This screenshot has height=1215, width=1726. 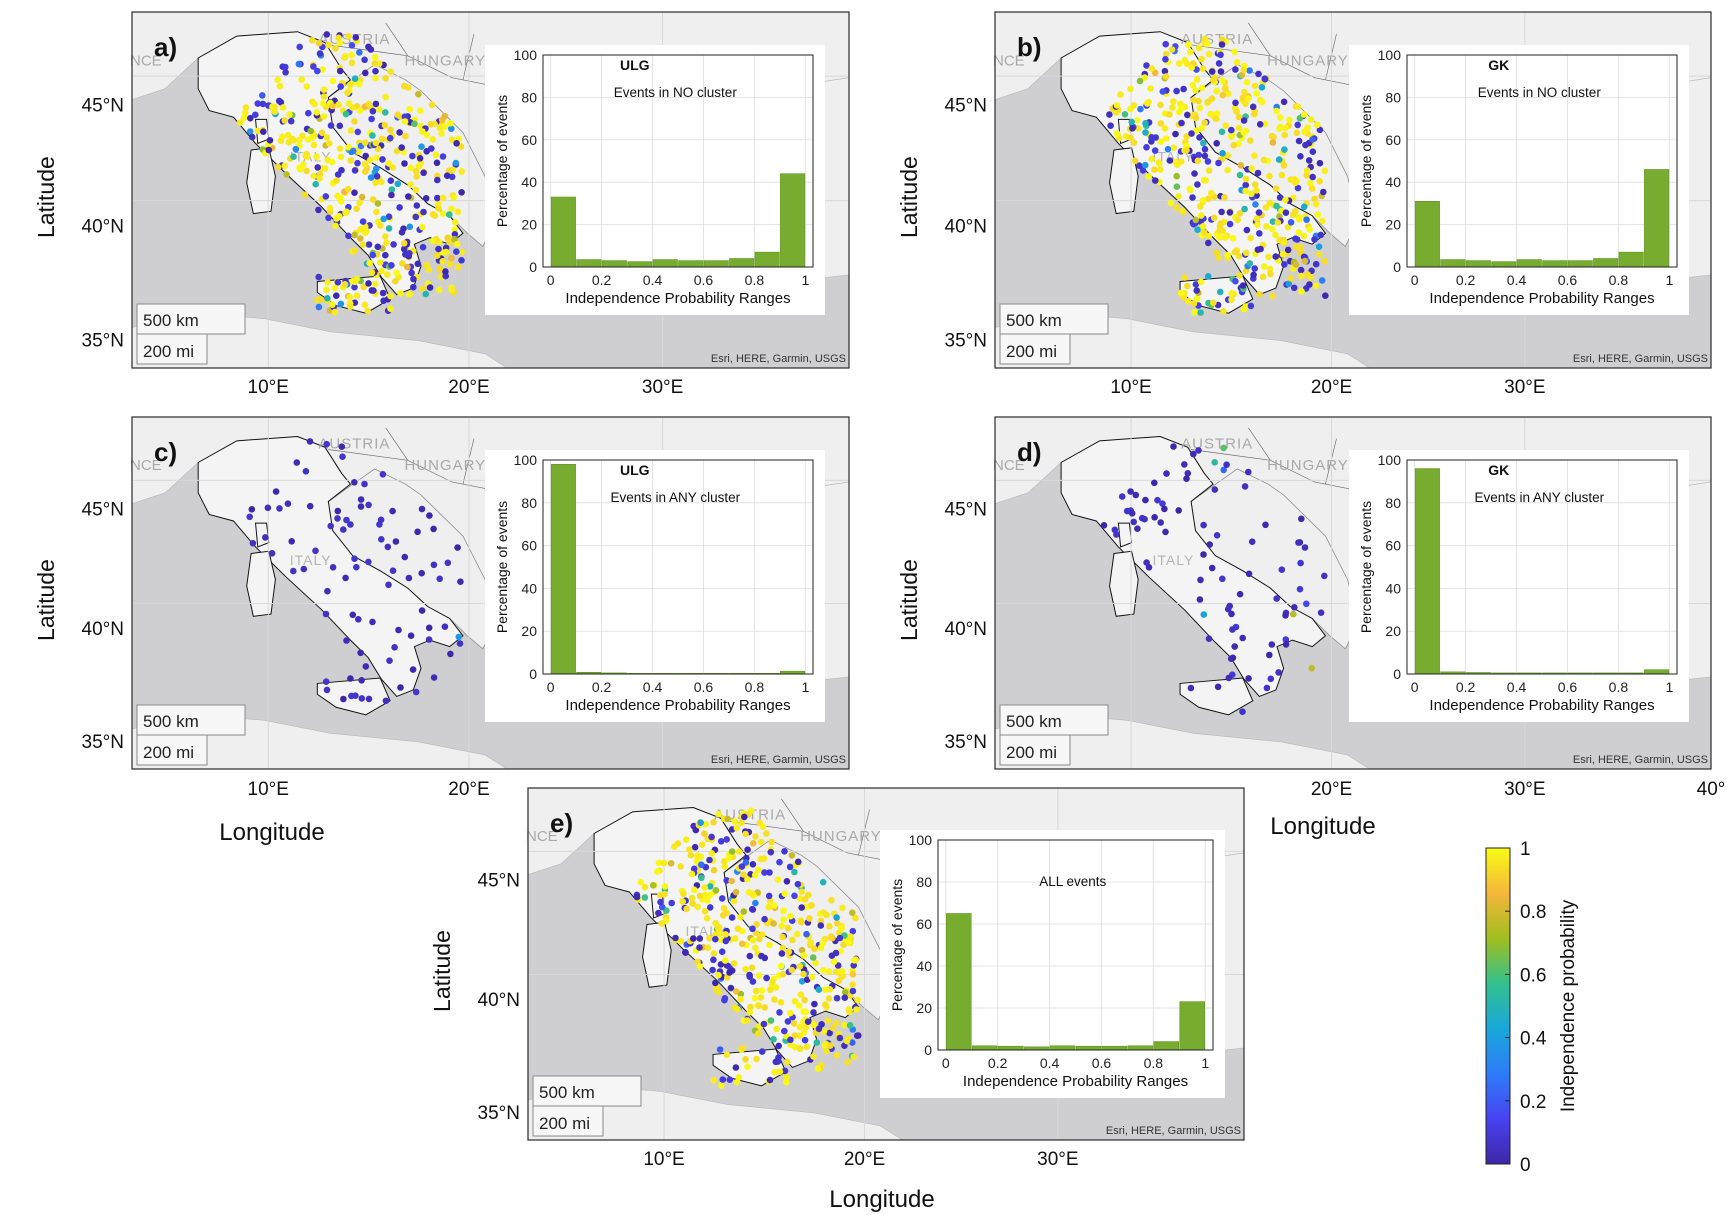 What do you see at coordinates (171, 721) in the screenshot?
I see `scale-km: 500 km` at bounding box center [171, 721].